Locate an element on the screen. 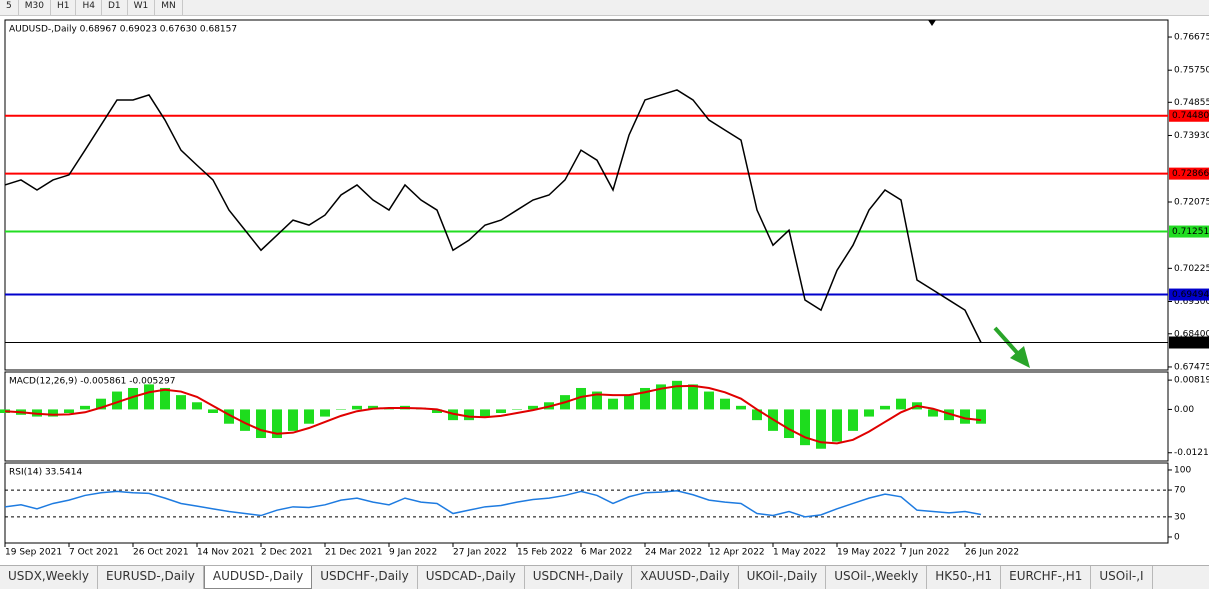 Image resolution: width=1209 pixels, height=589 pixels. macd-panel is located at coordinates (586, 416).